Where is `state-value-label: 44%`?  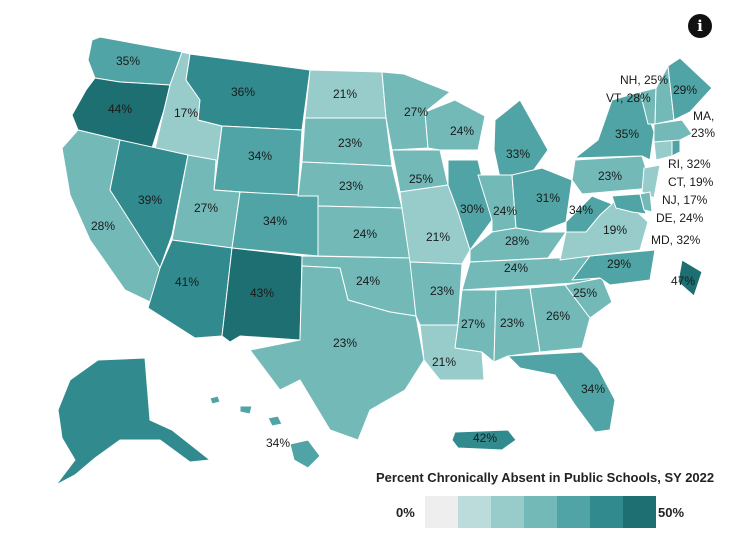
state-value-label: 44% is located at coordinates (120, 109).